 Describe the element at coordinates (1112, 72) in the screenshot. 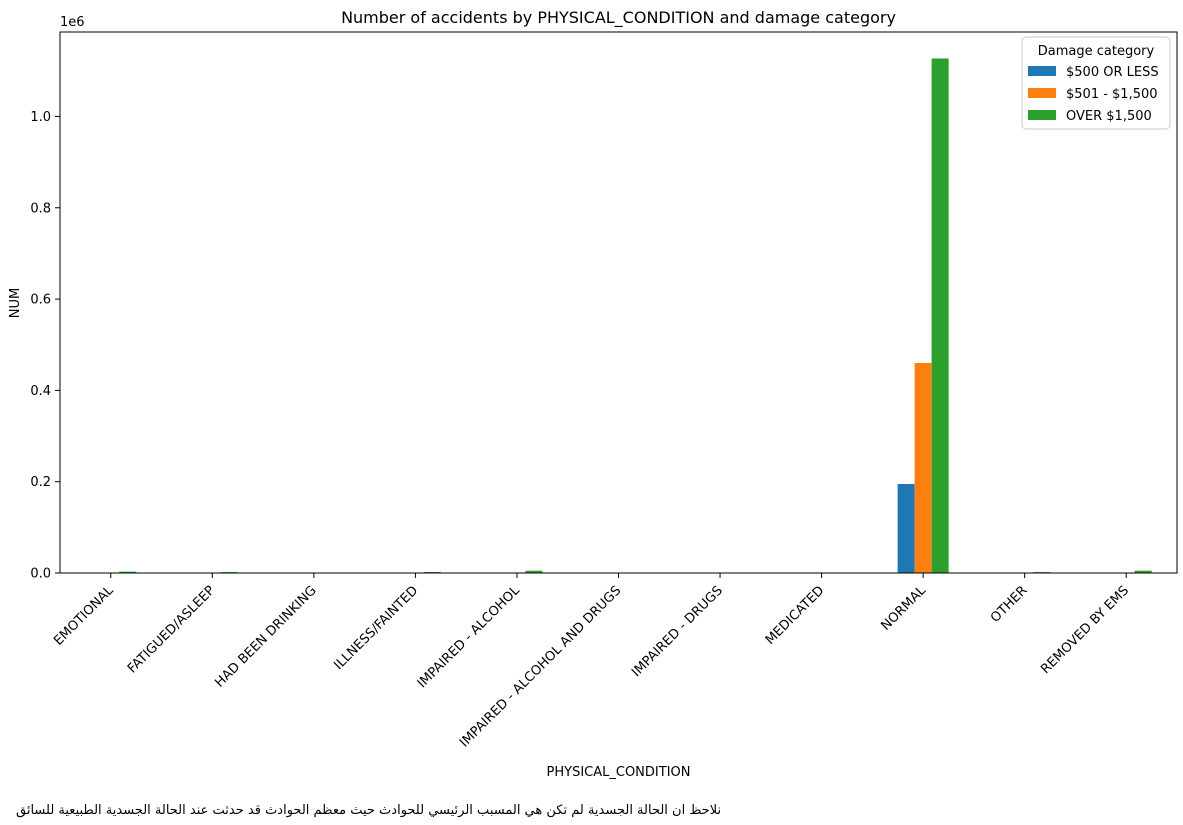

I see `legend-label: $500 OR LESS` at that location.